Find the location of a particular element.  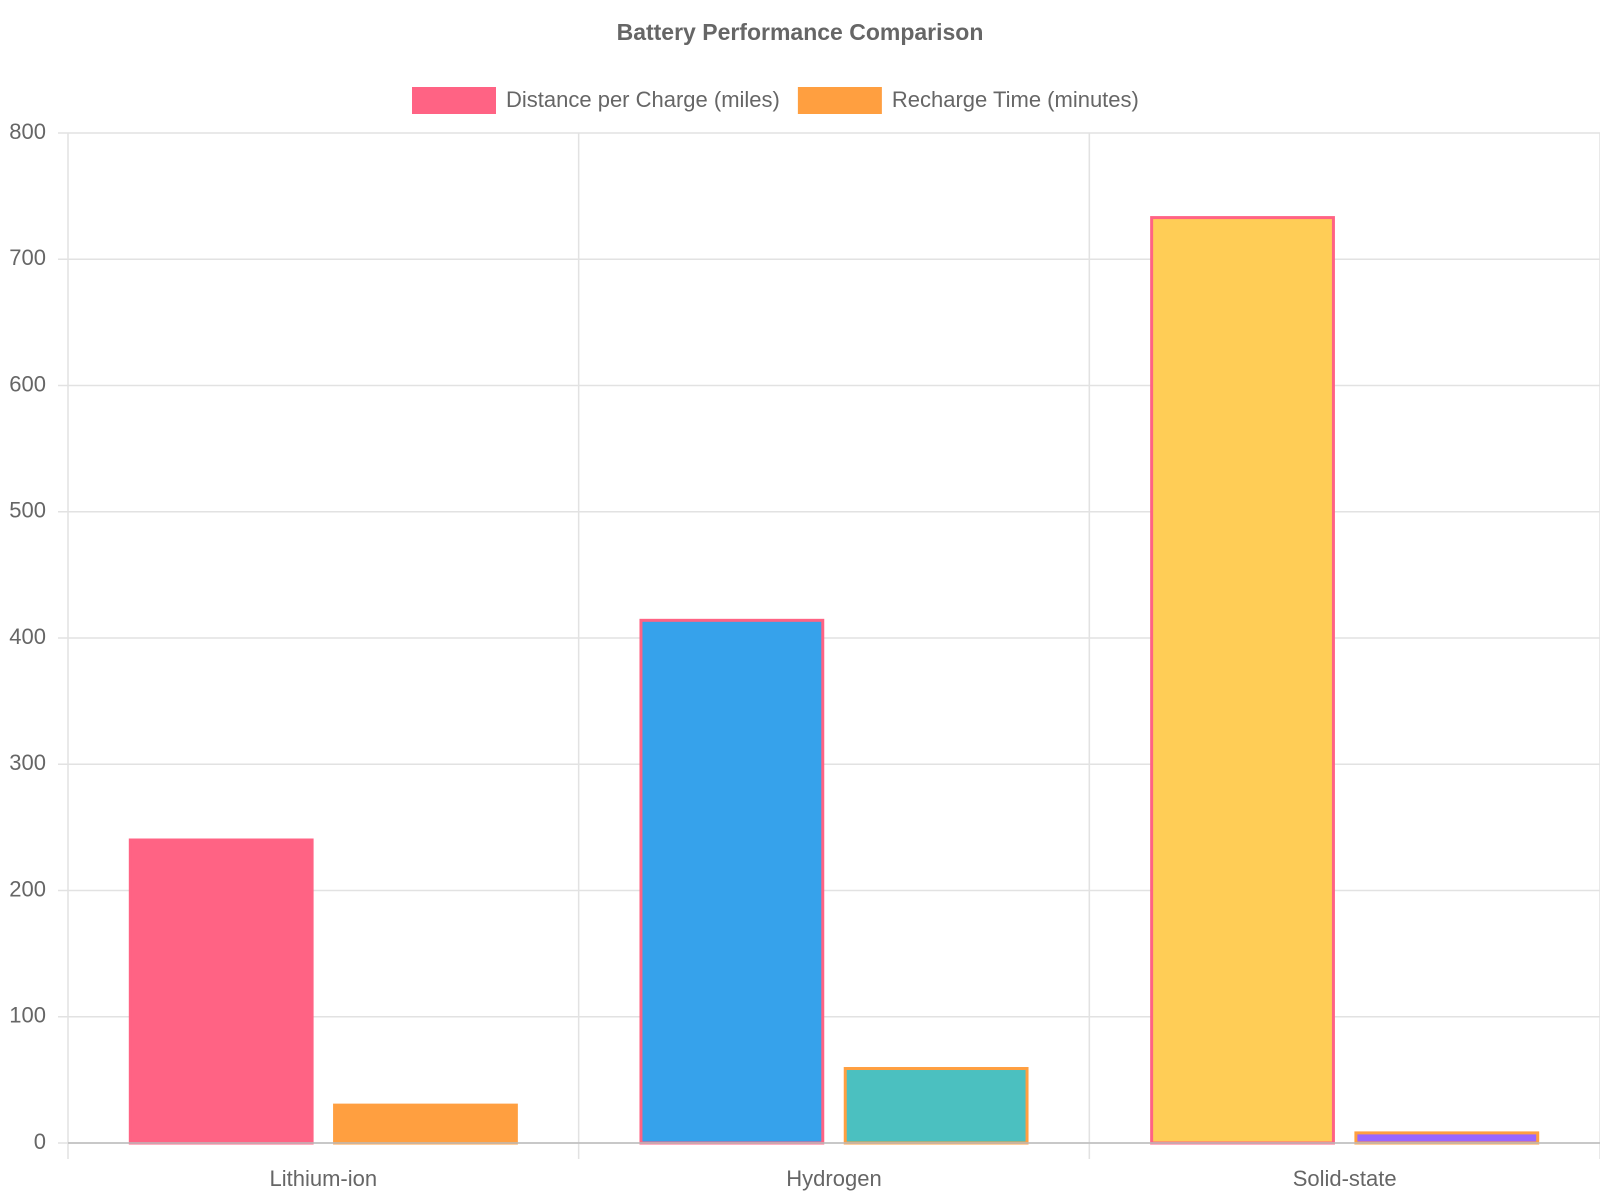

x-tick-label: Solid-state is located at coordinates (1345, 1178).